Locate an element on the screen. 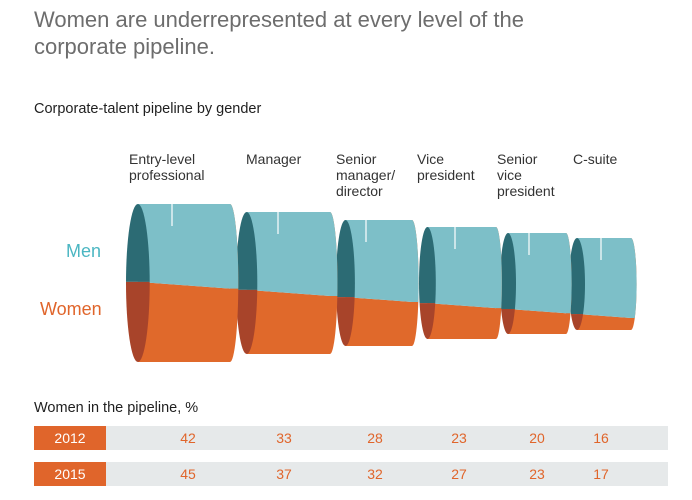  percent-value: 27 is located at coordinates (459, 474).